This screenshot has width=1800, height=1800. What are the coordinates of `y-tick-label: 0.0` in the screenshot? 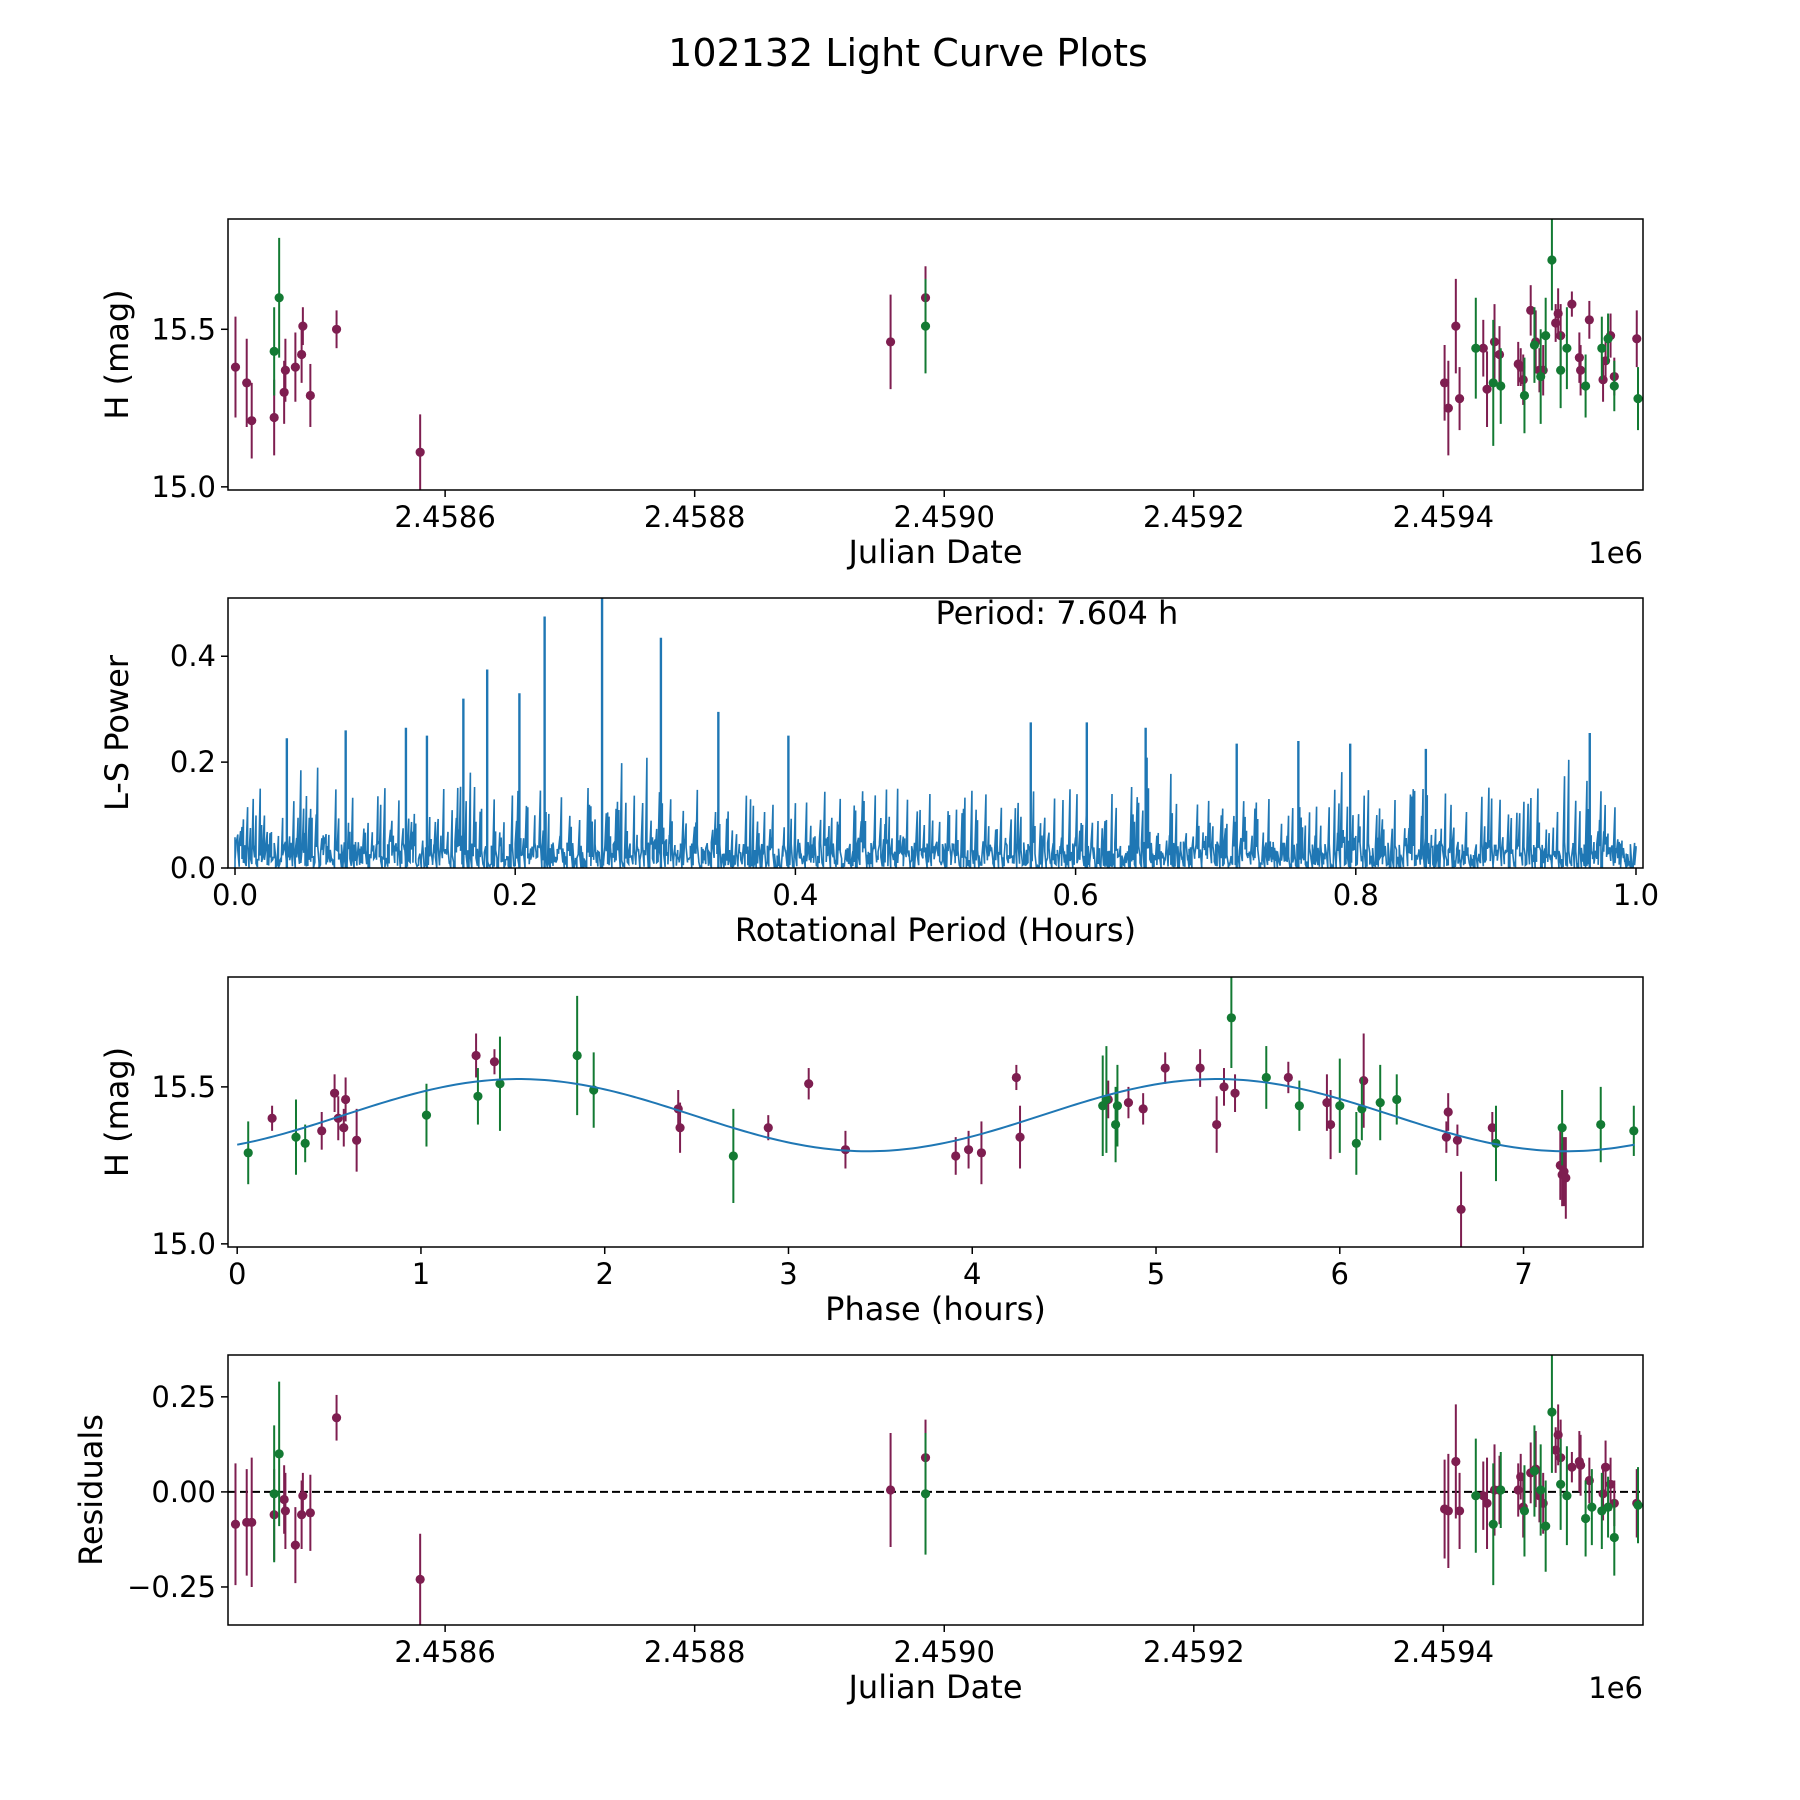 It's located at (193, 868).